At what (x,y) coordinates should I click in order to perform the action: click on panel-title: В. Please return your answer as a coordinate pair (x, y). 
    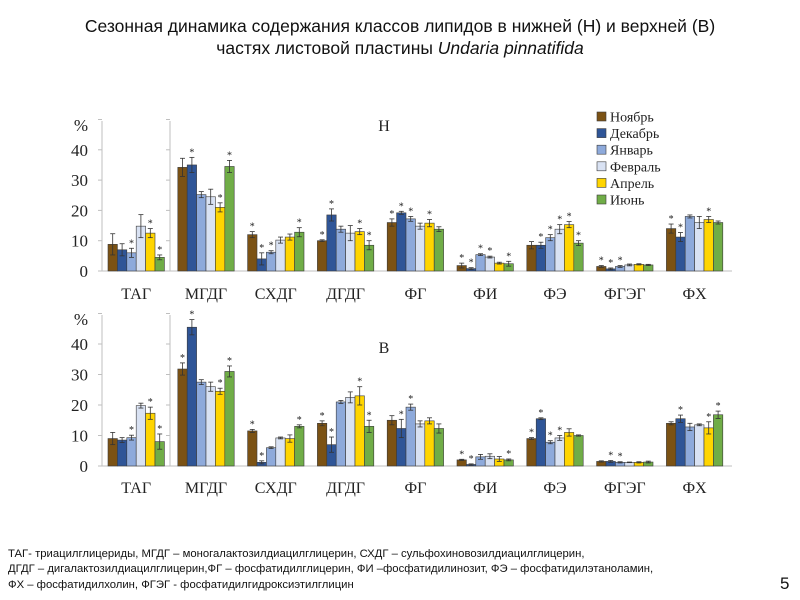
    Looking at the image, I should click on (384, 348).